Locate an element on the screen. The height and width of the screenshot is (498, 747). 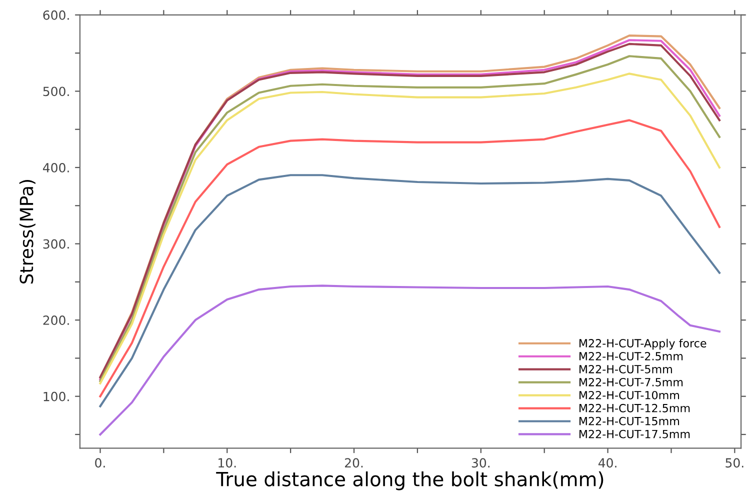
y-tick-label: 300. is located at coordinates (56, 244).